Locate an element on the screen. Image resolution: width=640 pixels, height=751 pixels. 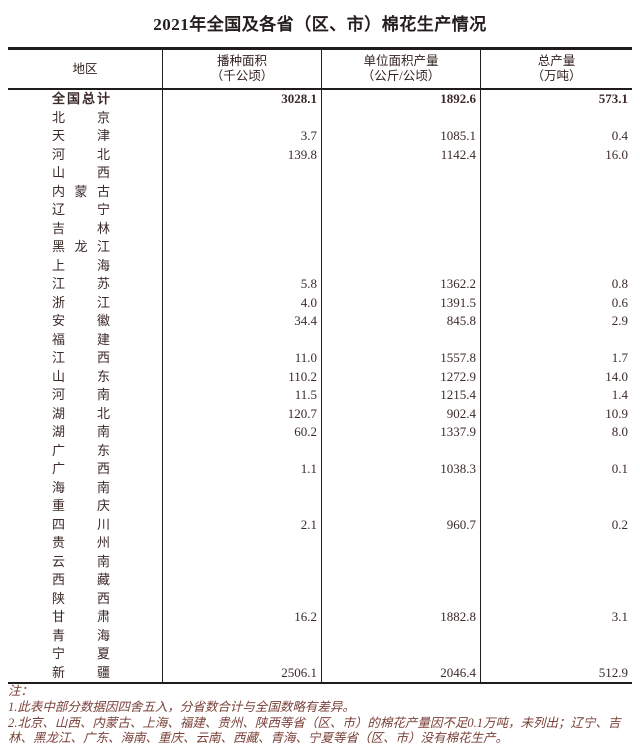
table-row: 浙江 4.0 1391.5 0.6 is located at coordinates (320, 302).